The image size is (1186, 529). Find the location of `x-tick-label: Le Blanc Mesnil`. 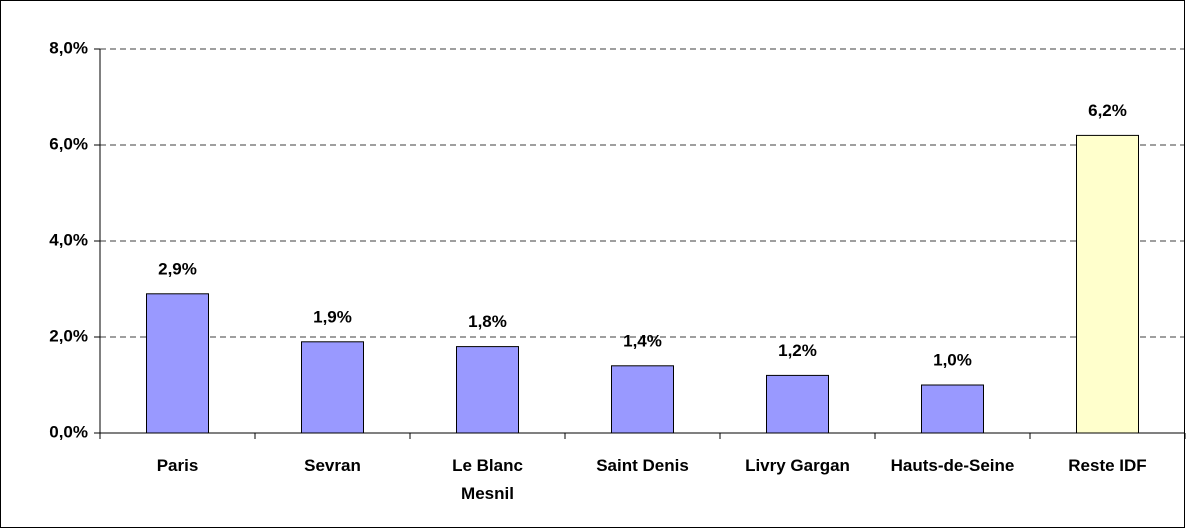

x-tick-label: Le Blanc Mesnil is located at coordinates (487, 479).